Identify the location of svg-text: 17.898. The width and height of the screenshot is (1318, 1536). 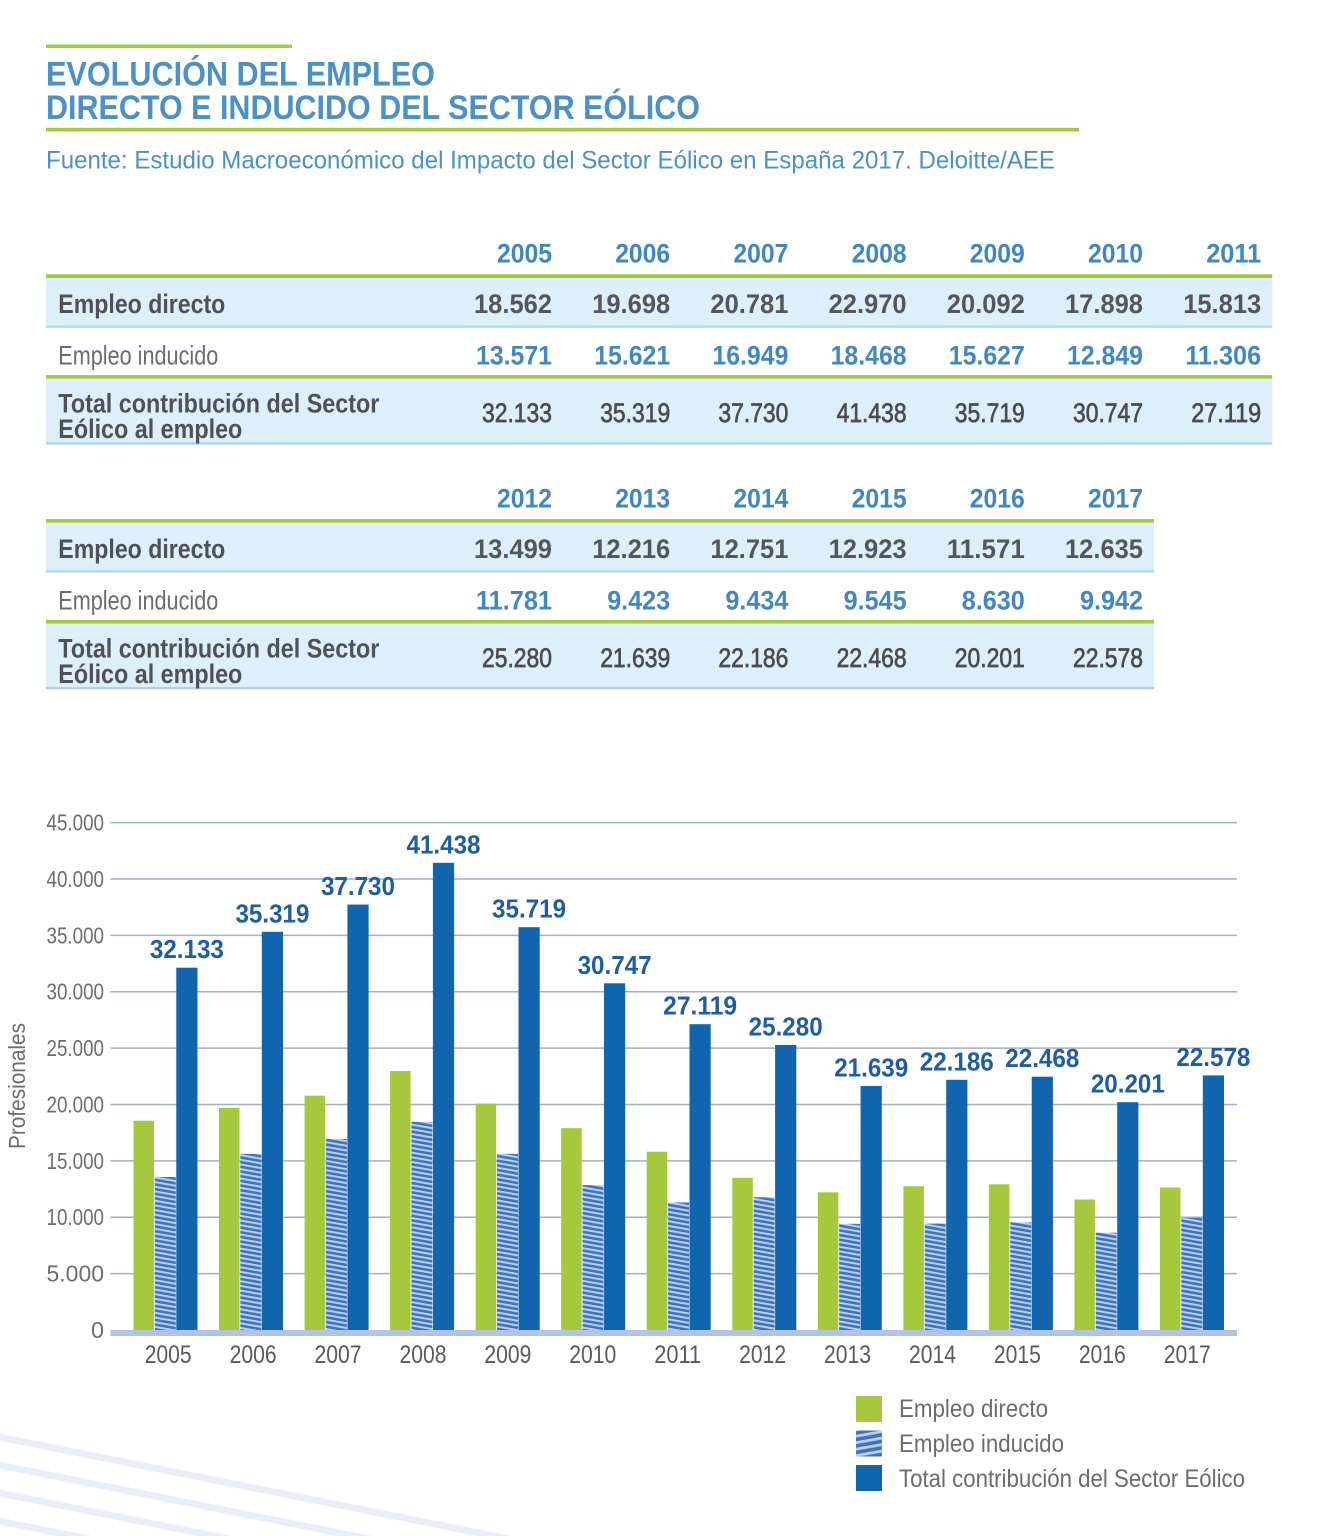
(1104, 304).